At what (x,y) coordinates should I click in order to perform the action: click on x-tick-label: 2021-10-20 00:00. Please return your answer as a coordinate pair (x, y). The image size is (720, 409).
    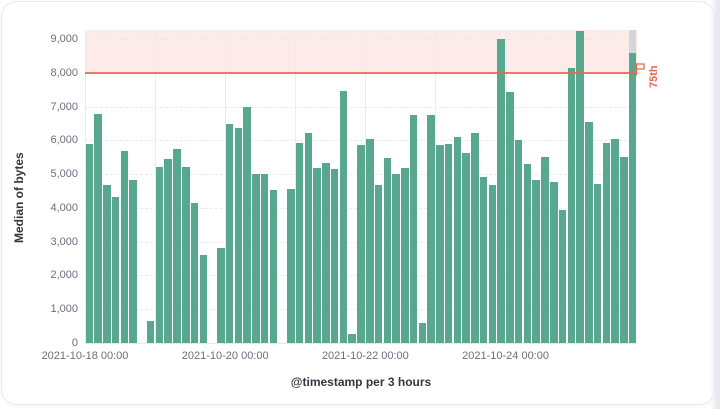
    Looking at the image, I should click on (225, 356).